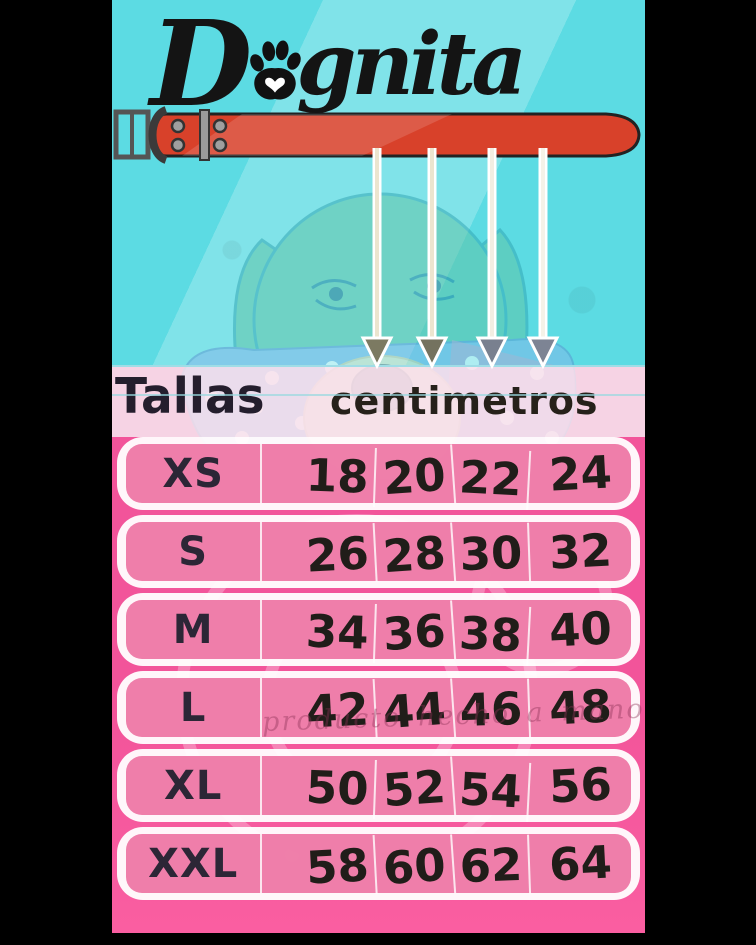  I want to click on brand-logo: D gnita, so click(338, 66).